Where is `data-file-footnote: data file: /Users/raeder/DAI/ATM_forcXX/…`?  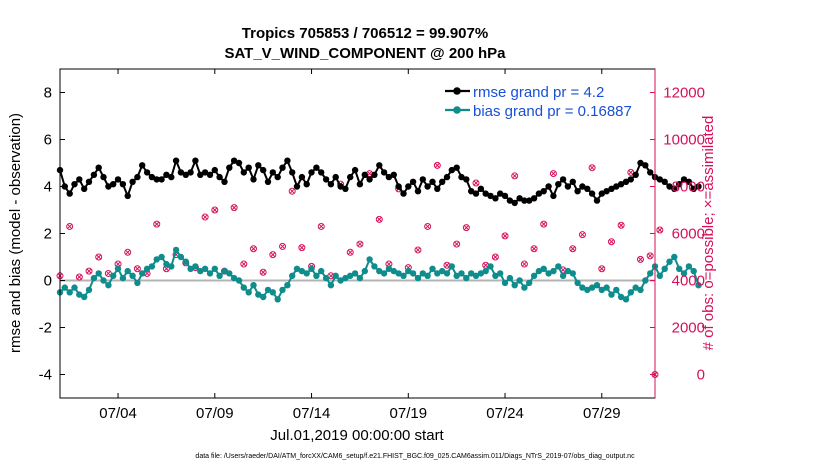 data-file-footnote: data file: /Users/raeder/DAI/ATM_forcXX/… is located at coordinates (415, 456).